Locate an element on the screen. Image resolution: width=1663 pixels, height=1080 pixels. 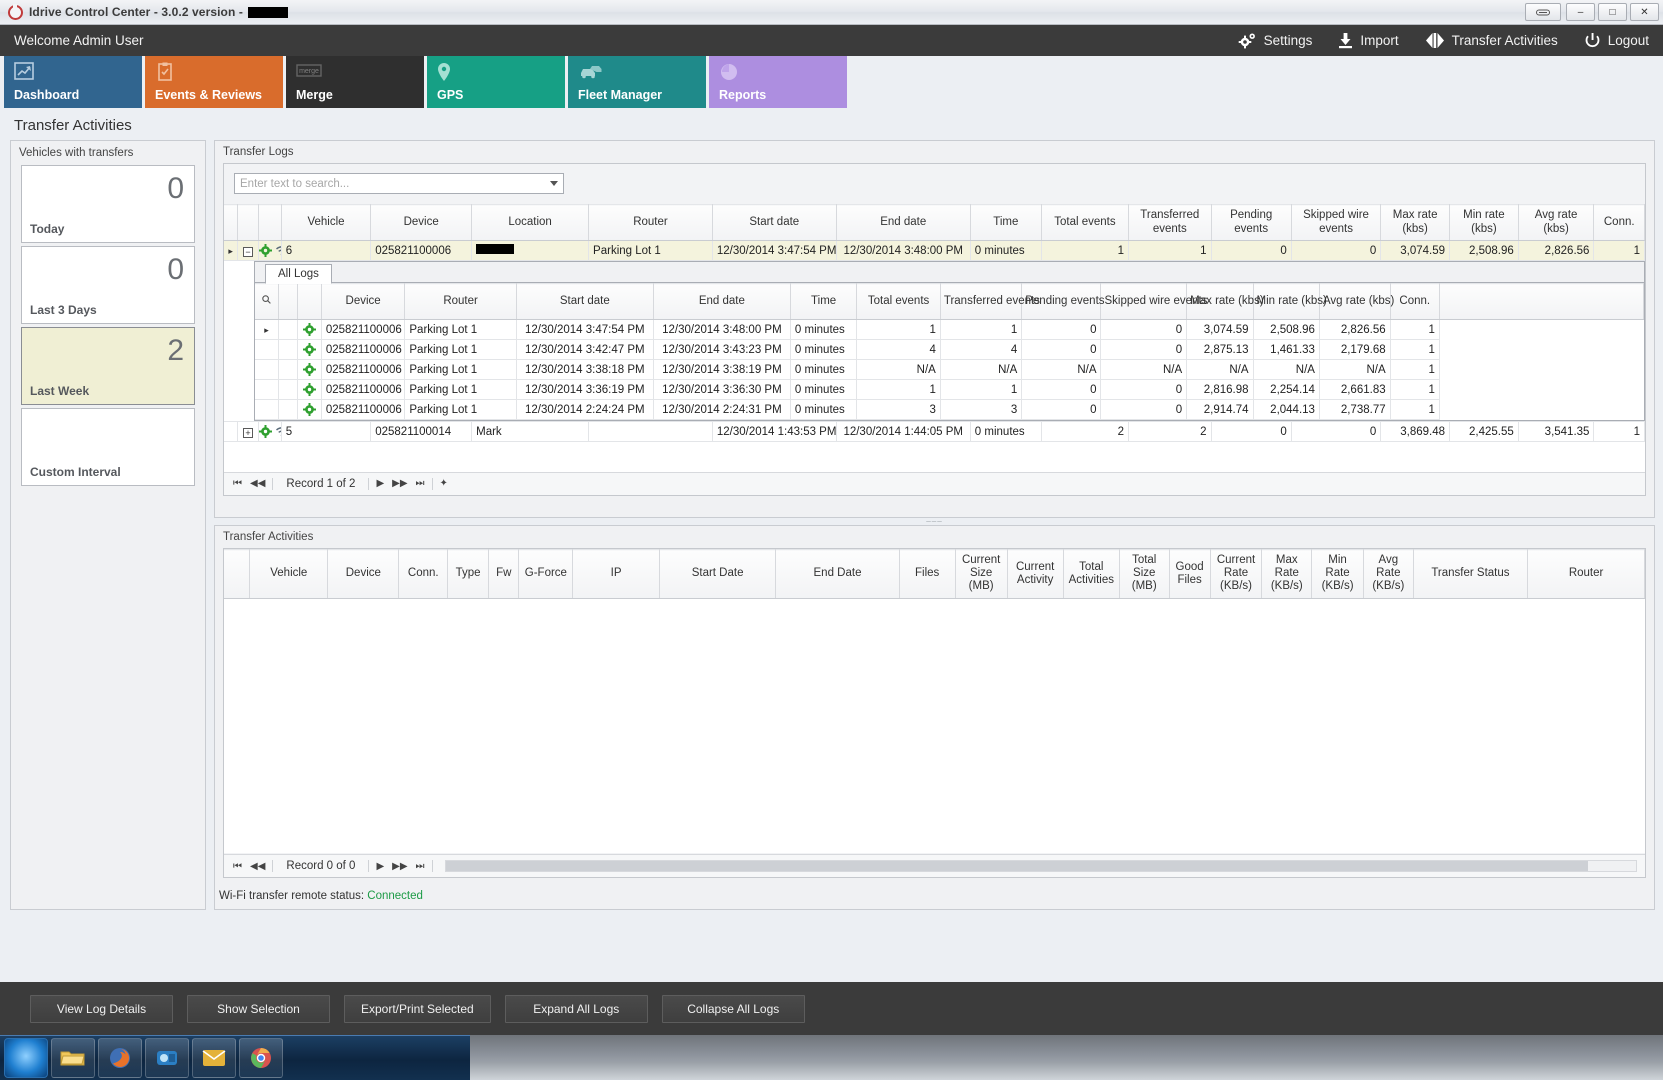
taskbar-explorer-icon is located at coordinates (73, 1058).